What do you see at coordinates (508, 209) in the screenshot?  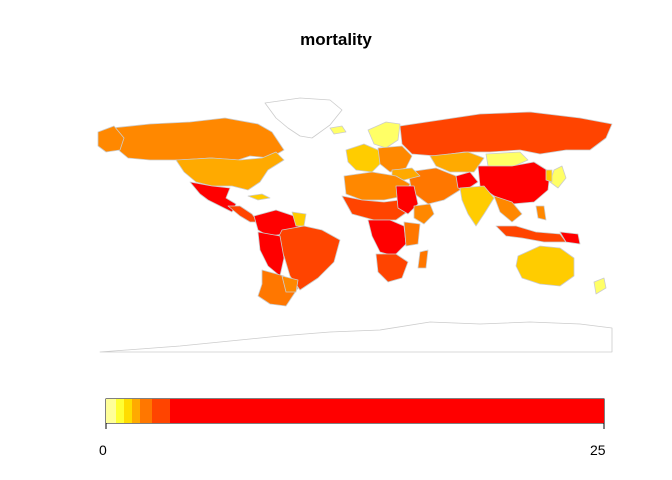 I see `southeast-asia-shape` at bounding box center [508, 209].